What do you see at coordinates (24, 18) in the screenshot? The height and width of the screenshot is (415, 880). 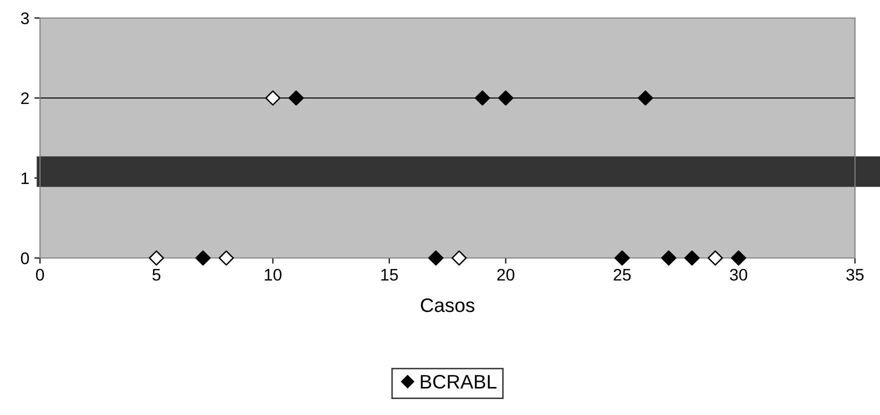 I see `y-tick-label: 3` at bounding box center [24, 18].